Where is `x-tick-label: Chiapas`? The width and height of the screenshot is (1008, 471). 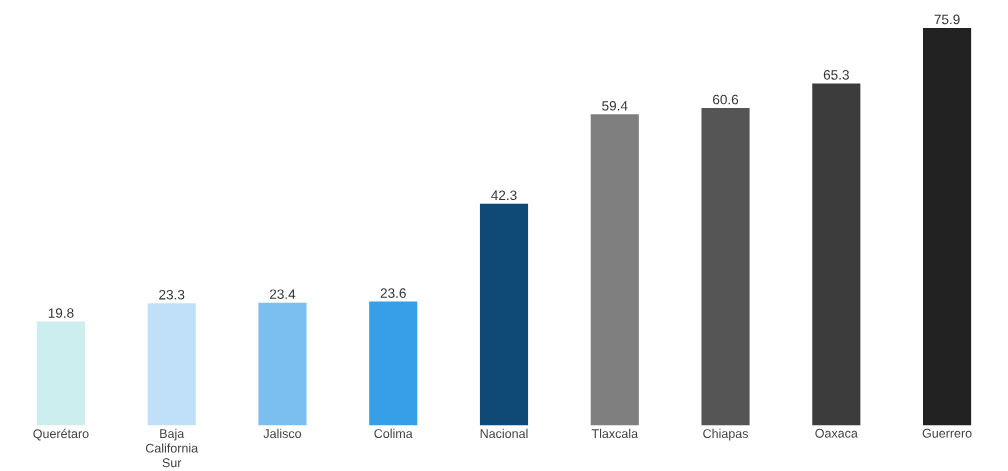 x-tick-label: Chiapas is located at coordinates (726, 434).